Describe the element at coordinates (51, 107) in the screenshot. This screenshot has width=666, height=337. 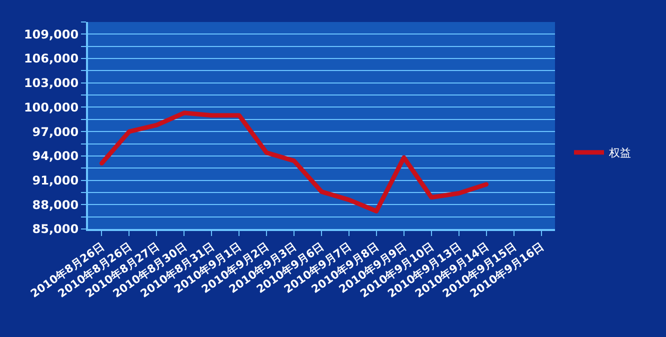
I see `y-tick-label: 100,000` at that location.